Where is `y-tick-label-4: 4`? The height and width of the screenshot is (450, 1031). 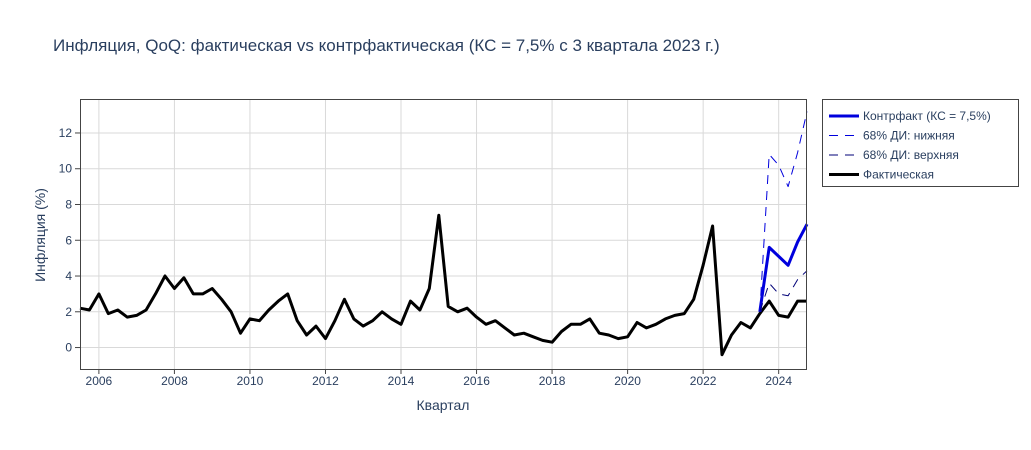
y-tick-label-4: 4 is located at coordinates (68, 276).